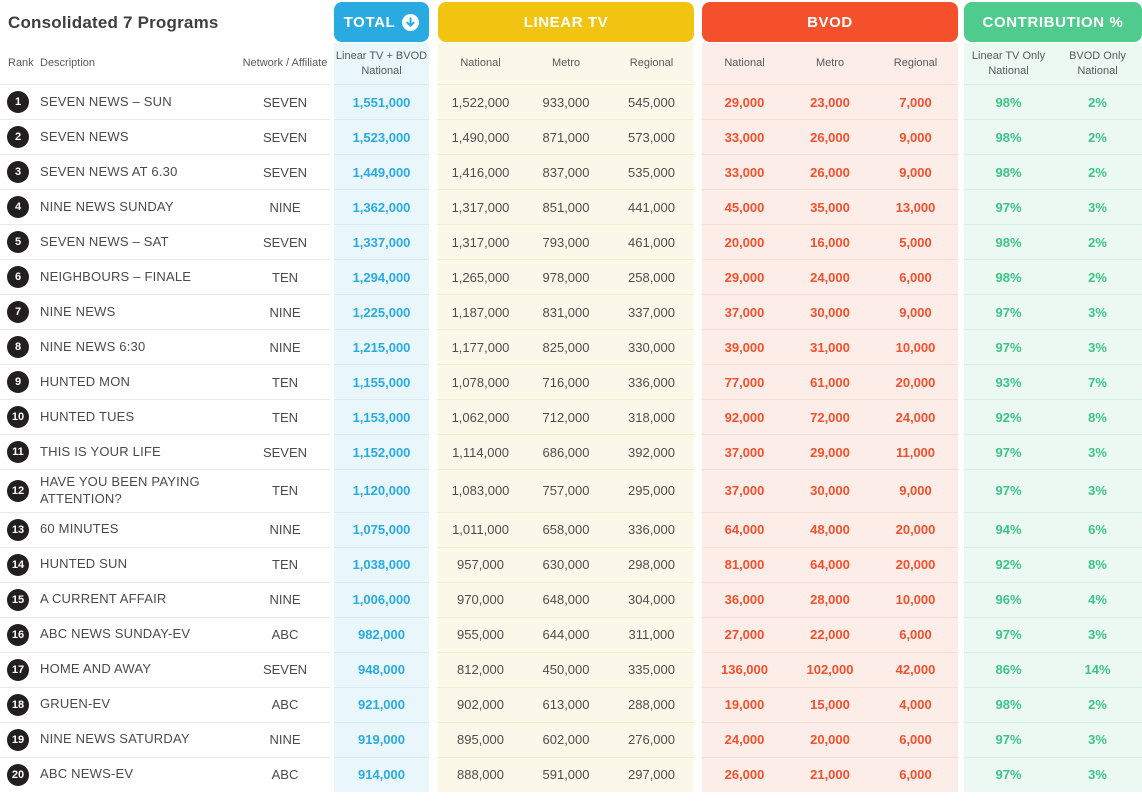 Image resolution: width=1142 pixels, height=804 pixels. I want to click on linear-regional-cell: 441,000, so click(651, 206).